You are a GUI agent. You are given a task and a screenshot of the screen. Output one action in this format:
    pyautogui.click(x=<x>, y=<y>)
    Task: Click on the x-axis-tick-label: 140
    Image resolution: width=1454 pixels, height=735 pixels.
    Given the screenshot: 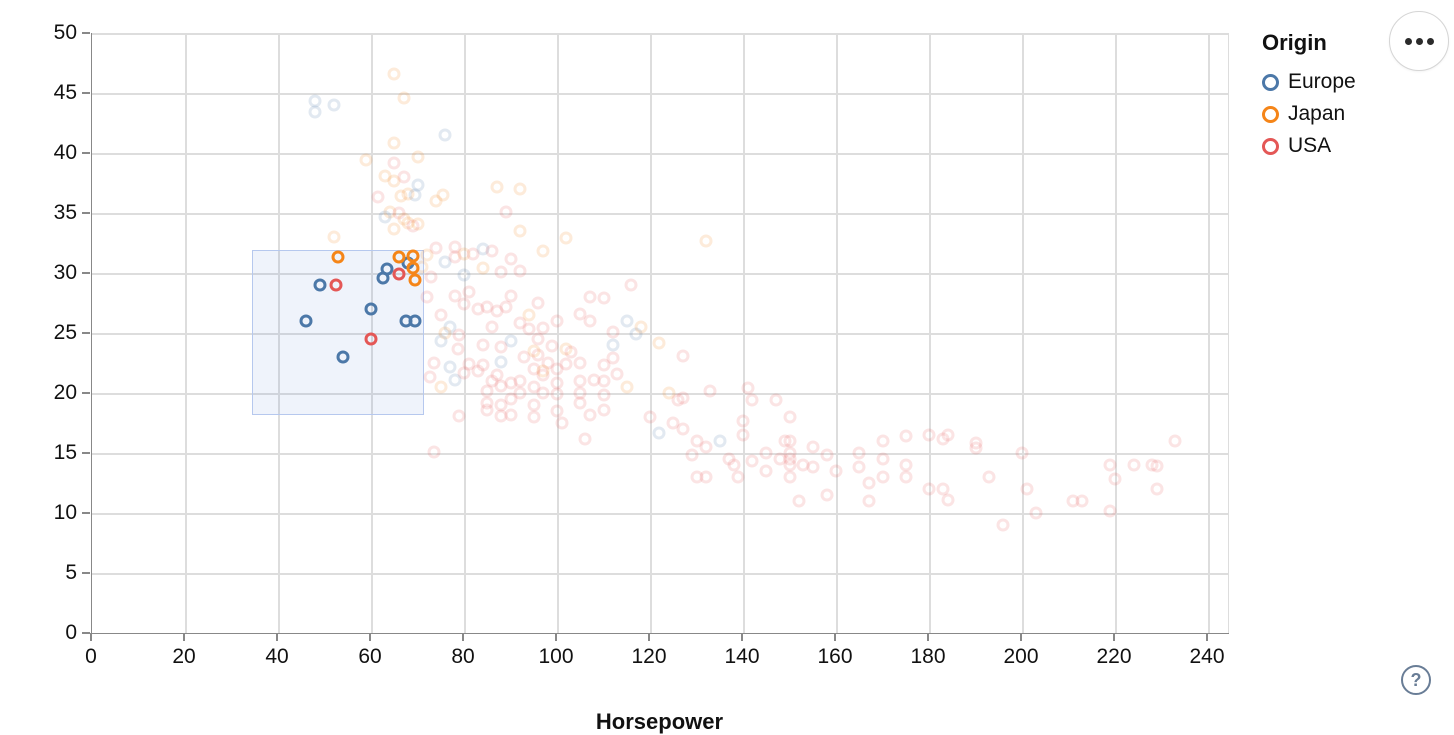 What is the action you would take?
    pyautogui.click(x=742, y=656)
    